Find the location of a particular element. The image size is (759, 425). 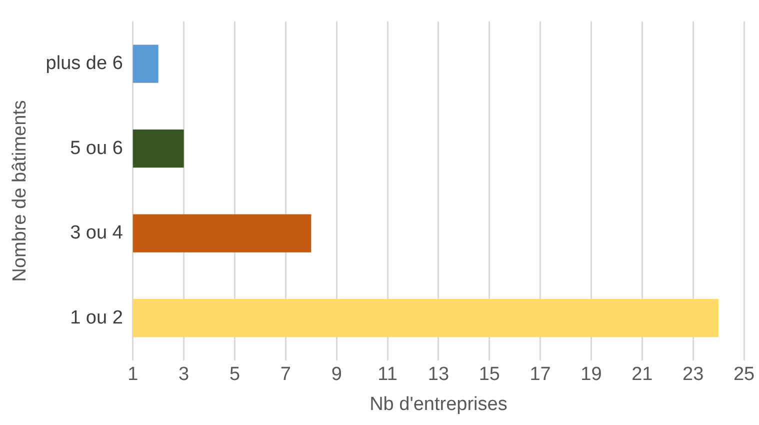

x-tick-label: 1 is located at coordinates (133, 375).